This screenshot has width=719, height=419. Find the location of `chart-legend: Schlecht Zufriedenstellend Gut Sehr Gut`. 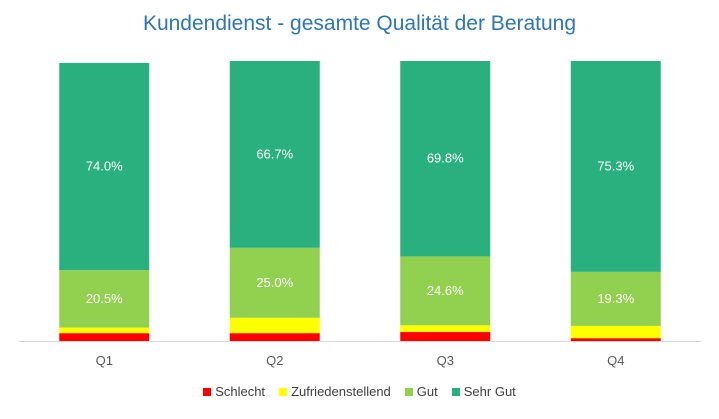

chart-legend: Schlecht Zufriedenstellend Gut Sehr Gut is located at coordinates (359, 391).